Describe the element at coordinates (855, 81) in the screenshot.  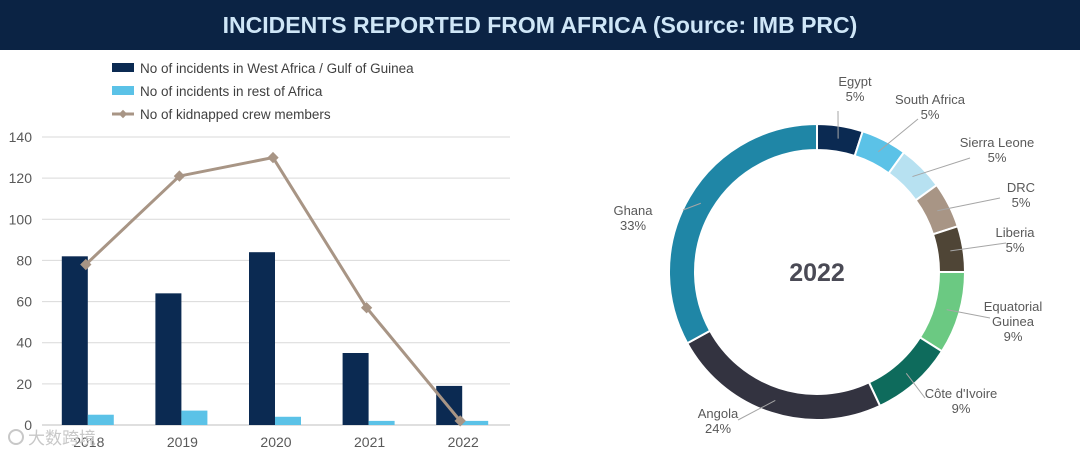
I see `slice-label: Egypt` at that location.